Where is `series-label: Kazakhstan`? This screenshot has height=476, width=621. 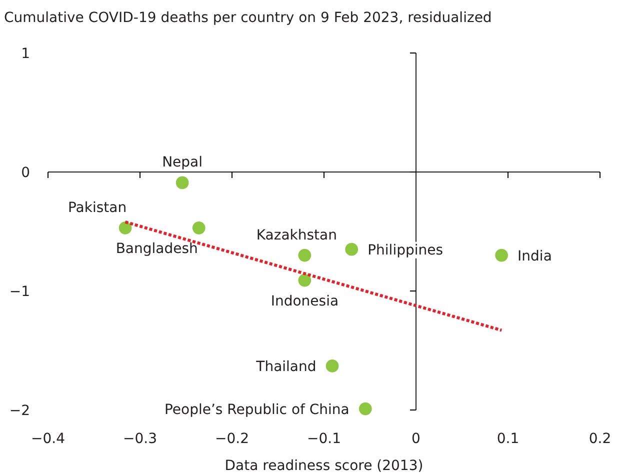
series-label: Kazakhstan is located at coordinates (297, 235).